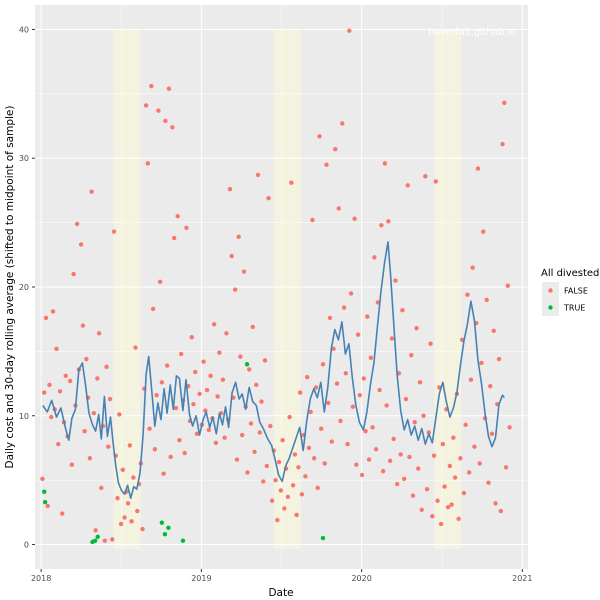 The image size is (600, 600). I want to click on y-tick-label: 10, so click(24, 416).